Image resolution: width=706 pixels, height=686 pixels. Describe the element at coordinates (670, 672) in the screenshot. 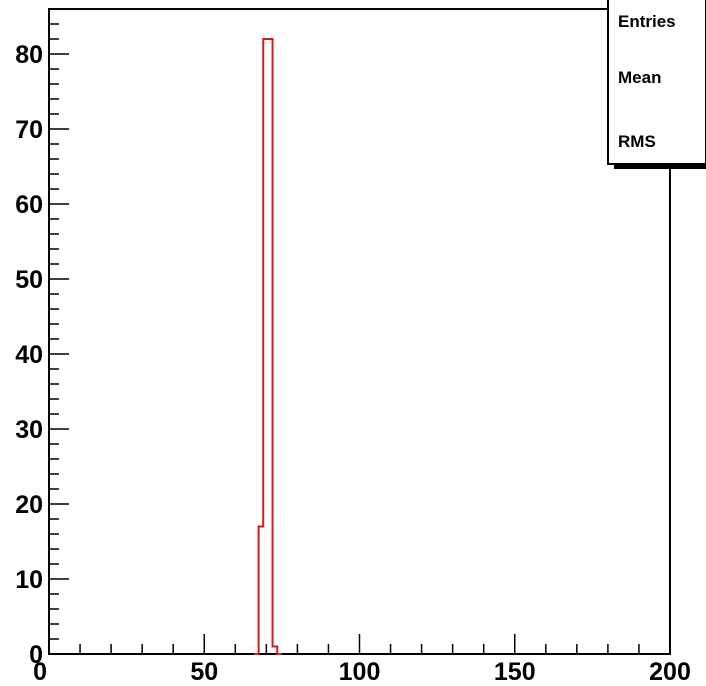

I see `x-tick-label: 200` at that location.